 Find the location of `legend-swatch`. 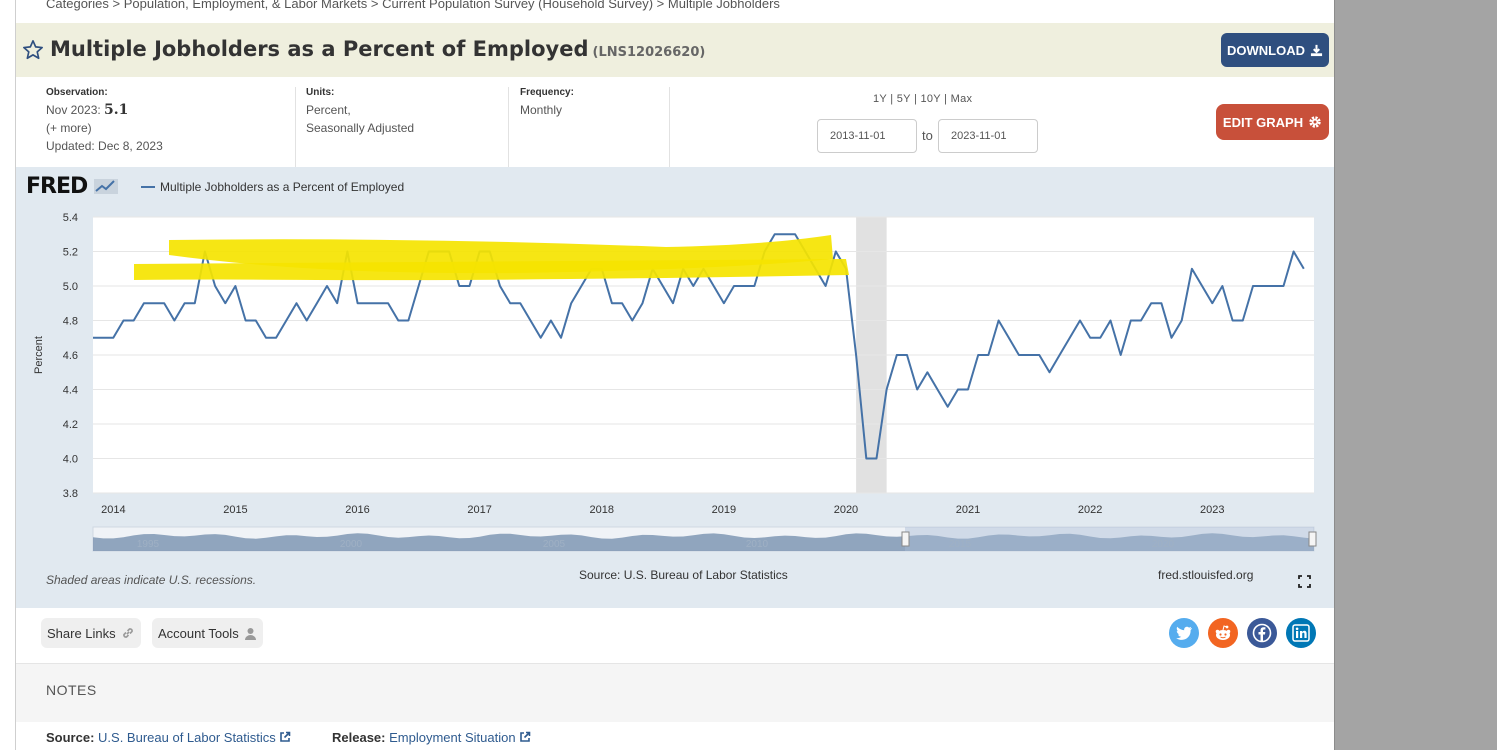

legend-swatch is located at coordinates (148, 187).